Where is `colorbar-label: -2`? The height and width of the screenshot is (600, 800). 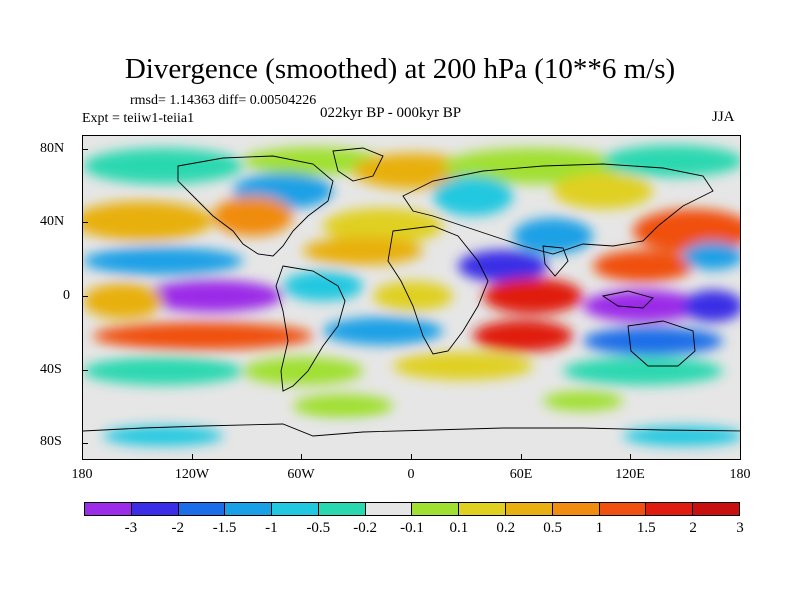 colorbar-label: -2 is located at coordinates (177, 528).